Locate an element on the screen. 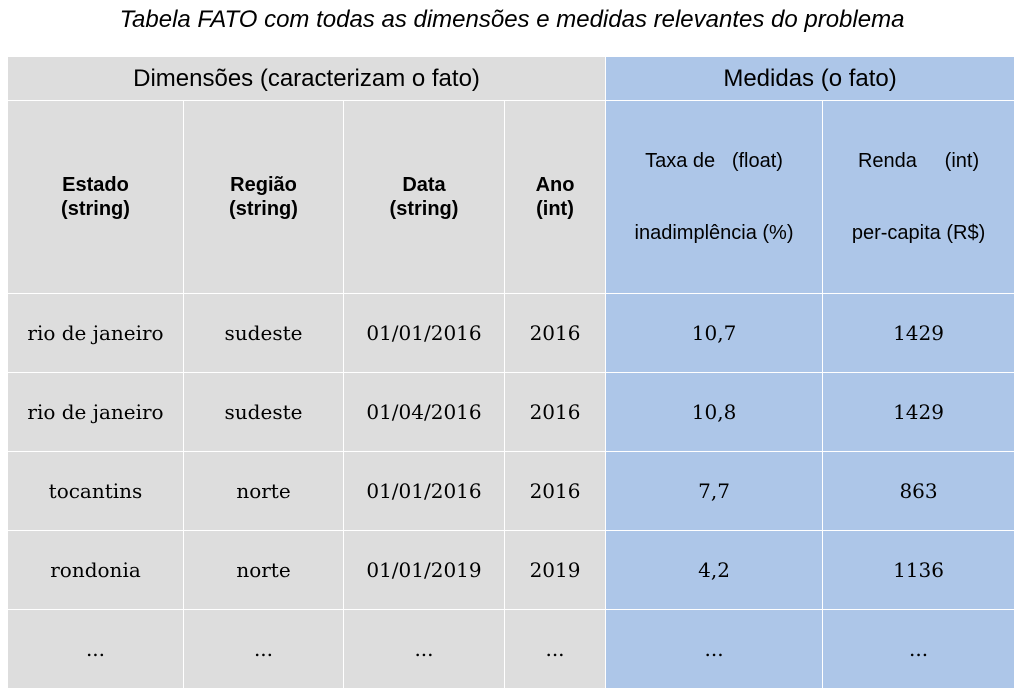 The height and width of the screenshot is (689, 1024). cell-taxa: 10,7 is located at coordinates (714, 333).